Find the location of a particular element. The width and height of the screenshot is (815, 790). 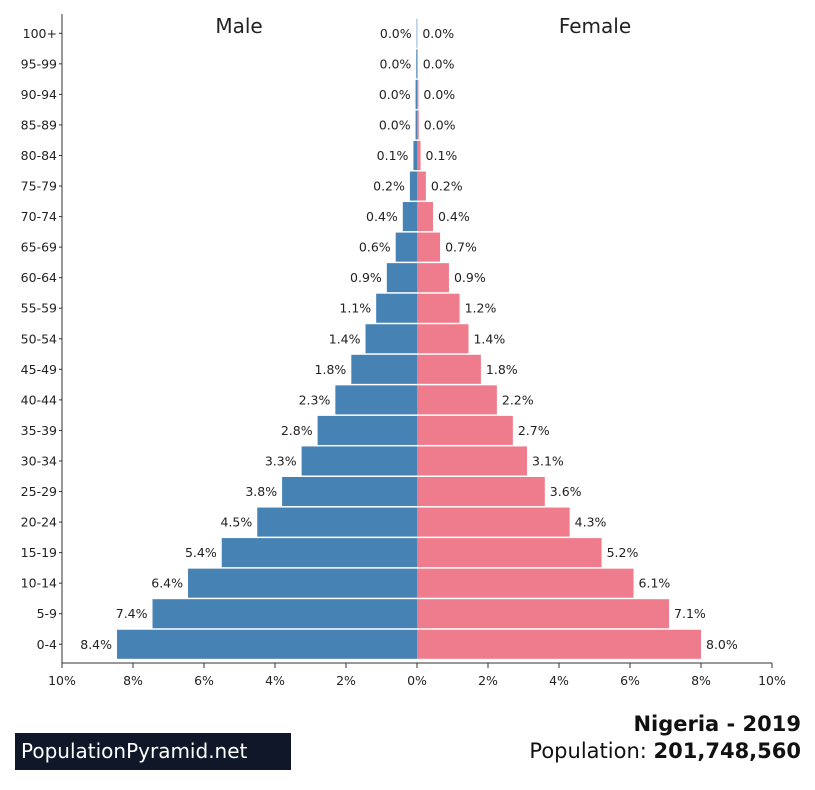

female-value-label: 0.9% is located at coordinates (470, 277).